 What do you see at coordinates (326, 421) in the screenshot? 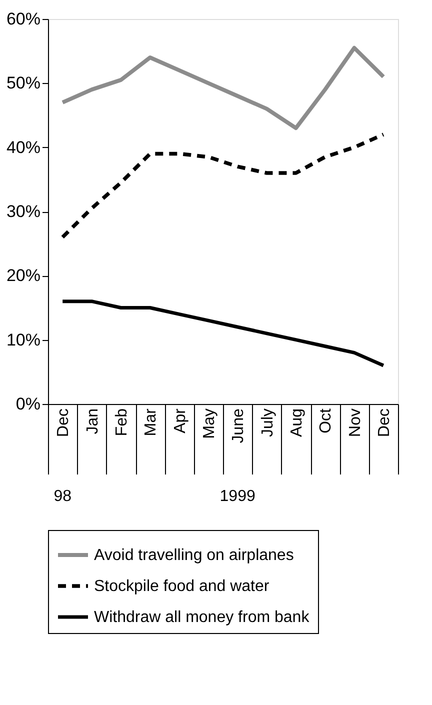
I see `x-tick-label: Oct` at bounding box center [326, 421].